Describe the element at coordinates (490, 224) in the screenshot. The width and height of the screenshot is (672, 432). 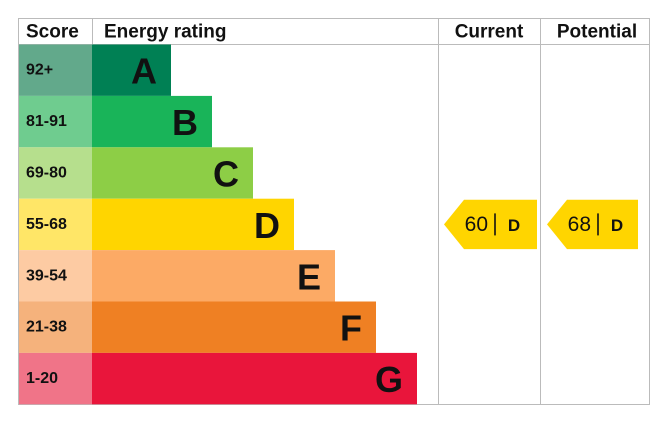
I see `current-arrow` at that location.